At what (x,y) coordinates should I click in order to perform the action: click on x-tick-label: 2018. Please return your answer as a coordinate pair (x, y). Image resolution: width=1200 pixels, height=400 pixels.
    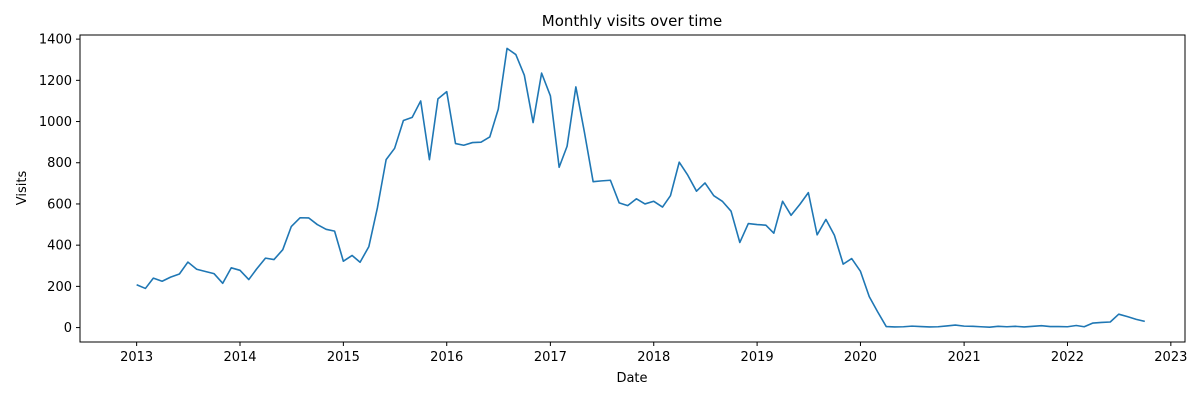
    Looking at the image, I should click on (653, 357).